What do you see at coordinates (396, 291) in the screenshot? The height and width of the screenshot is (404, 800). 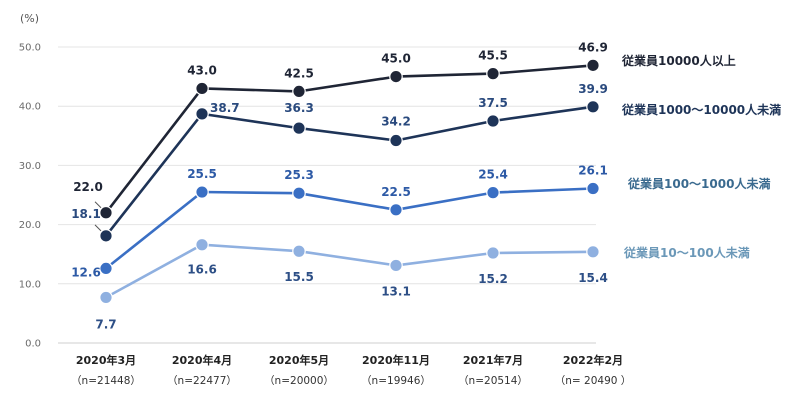 I see `data-label: 13.1` at bounding box center [396, 291].